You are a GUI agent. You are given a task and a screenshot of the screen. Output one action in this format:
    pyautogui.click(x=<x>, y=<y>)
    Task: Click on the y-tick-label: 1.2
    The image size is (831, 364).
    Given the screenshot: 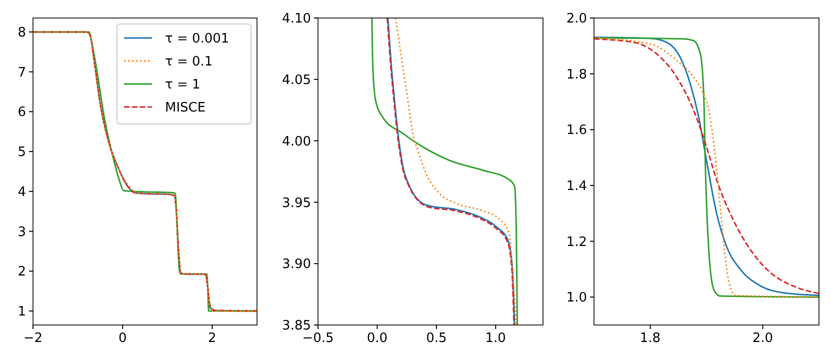 What is the action you would take?
    pyautogui.click(x=576, y=242)
    